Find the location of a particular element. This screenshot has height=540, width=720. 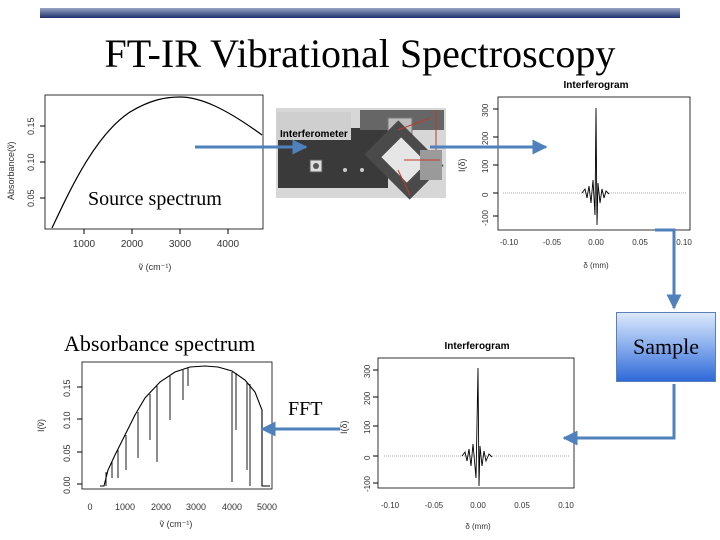

arrow-interferogram-to-sample is located at coordinates (668, 269).